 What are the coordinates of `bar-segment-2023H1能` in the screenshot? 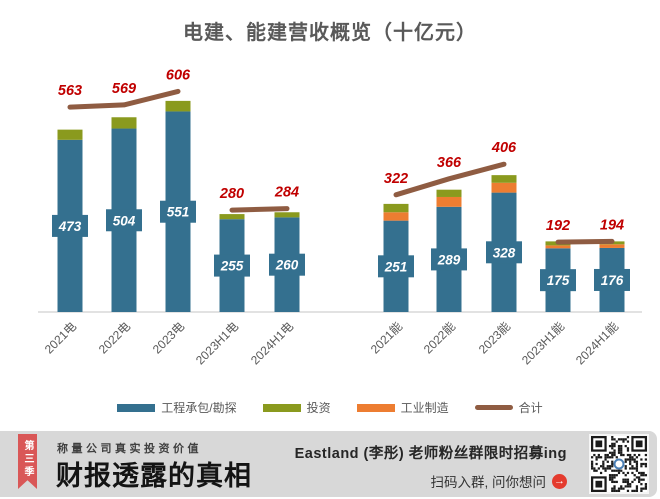 It's located at (558, 247).